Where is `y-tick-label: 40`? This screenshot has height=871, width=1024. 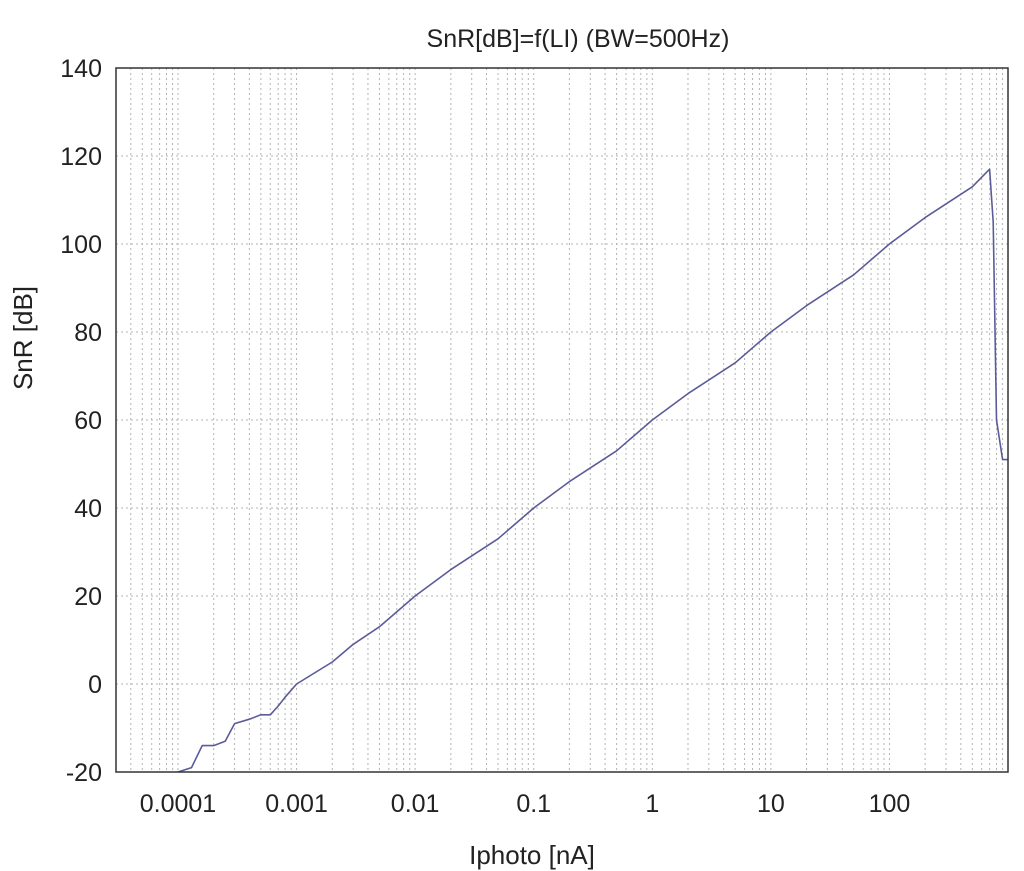
y-tick-label: 40 is located at coordinates (88, 509).